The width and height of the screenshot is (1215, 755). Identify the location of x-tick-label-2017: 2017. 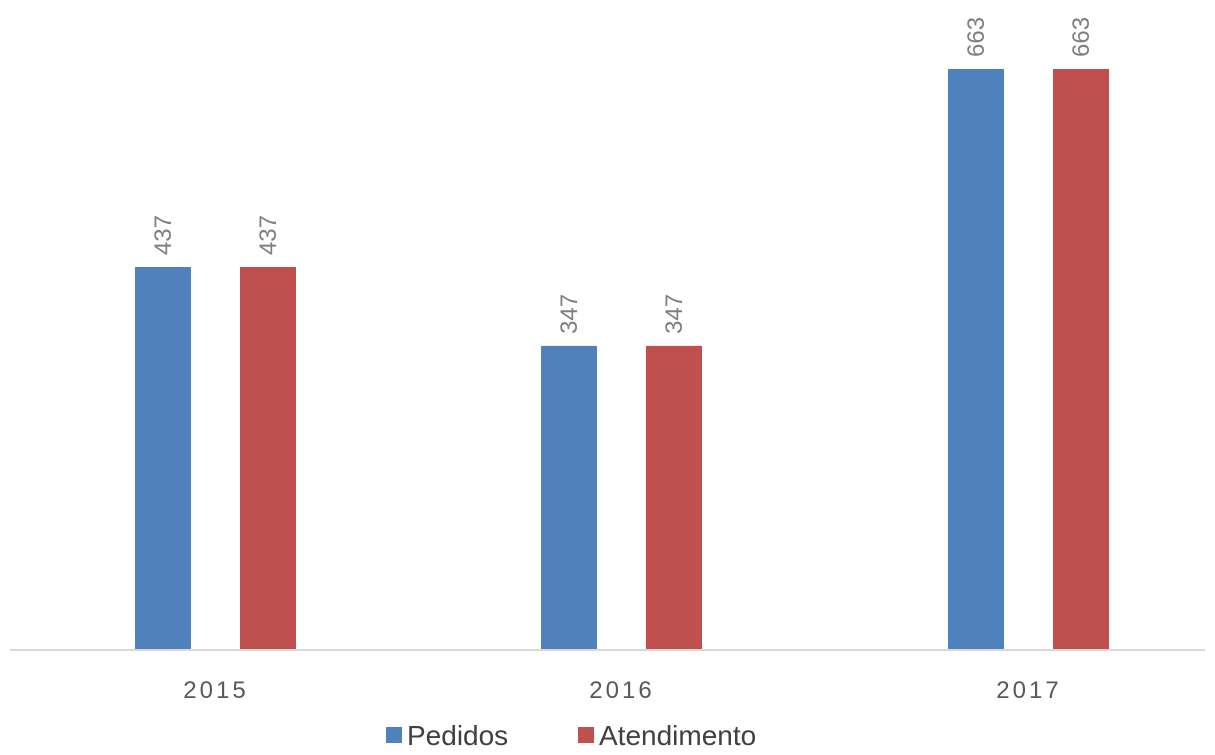
(1028, 690).